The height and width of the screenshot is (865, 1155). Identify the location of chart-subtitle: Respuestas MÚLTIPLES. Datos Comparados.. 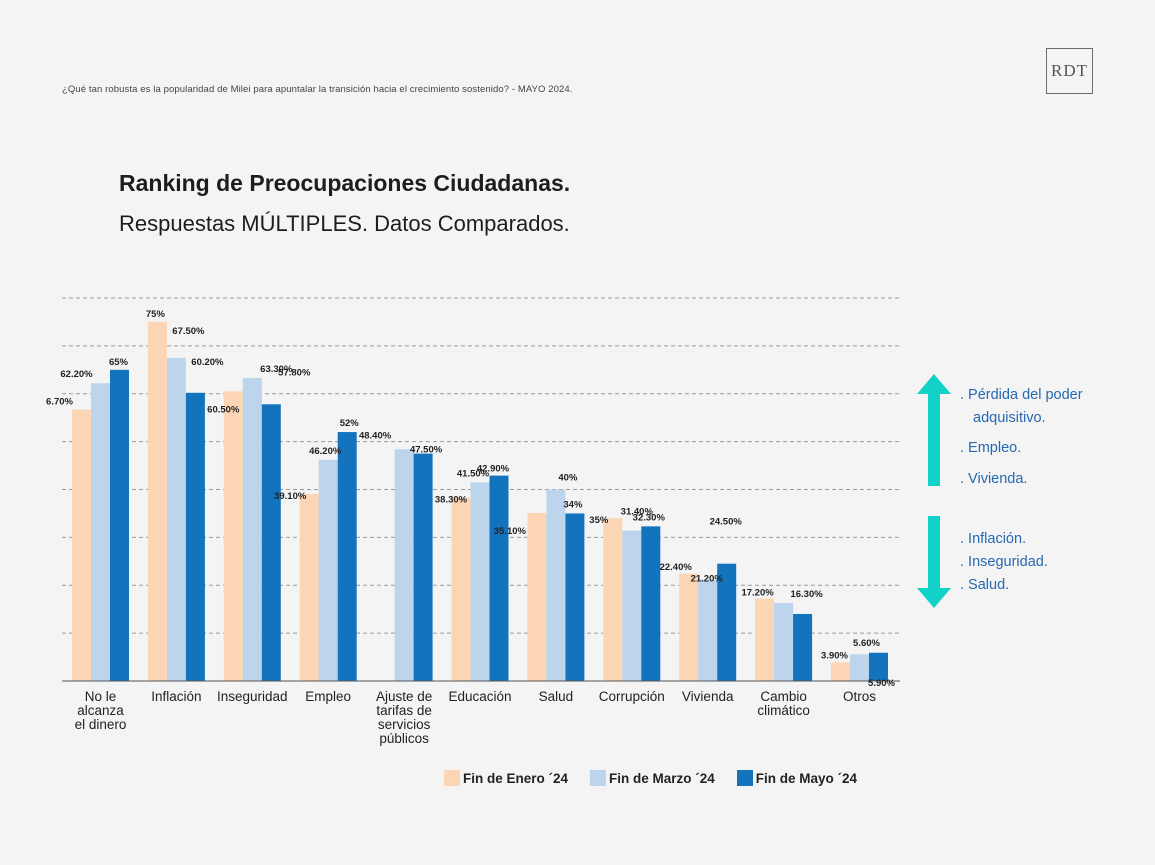
(344, 223).